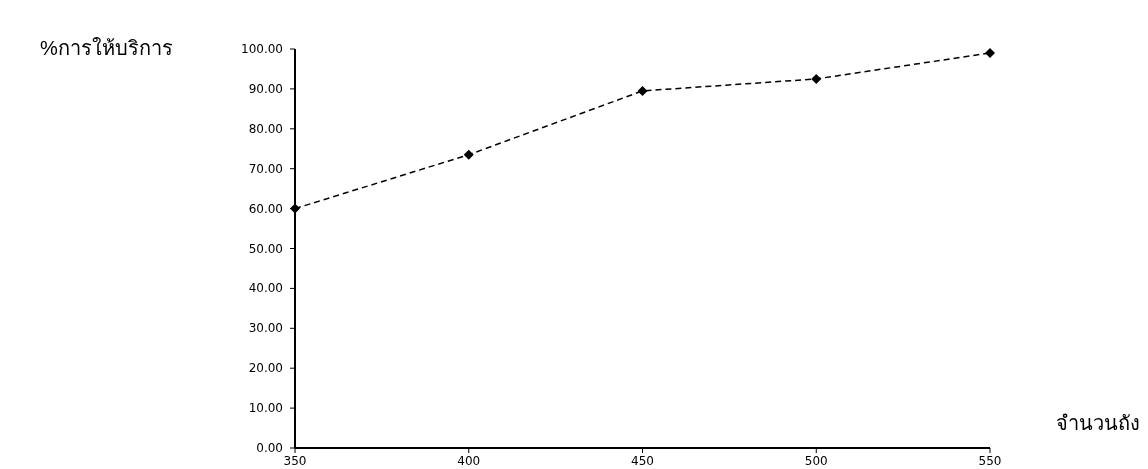 This screenshot has height=469, width=1148. Describe the element at coordinates (816, 461) in the screenshot. I see `x-tick-label: 500` at that location.